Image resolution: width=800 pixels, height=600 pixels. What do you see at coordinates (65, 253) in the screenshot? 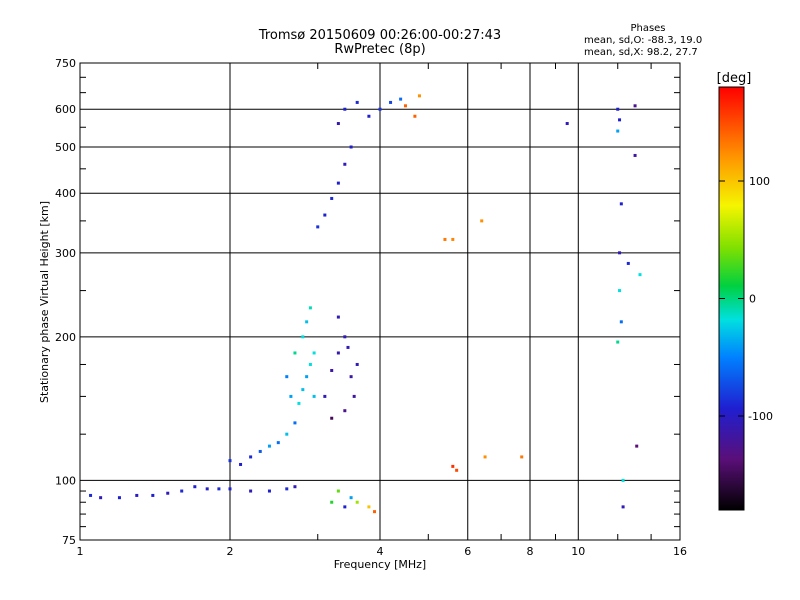
I see `y-tick-label: 300` at bounding box center [65, 253].